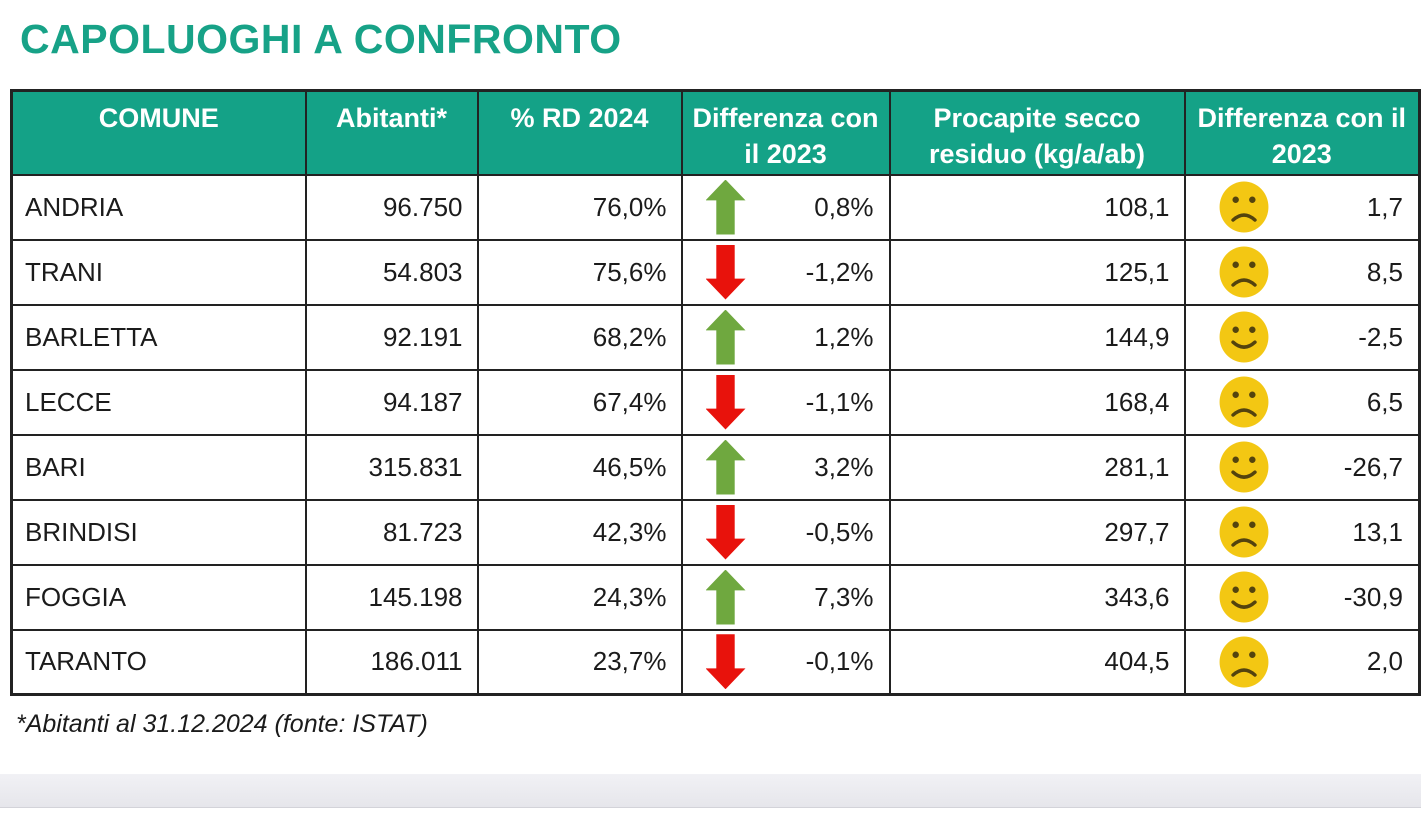  Describe the element at coordinates (391, 272) in the screenshot. I see `abitanti-cell: 54.803` at that location.